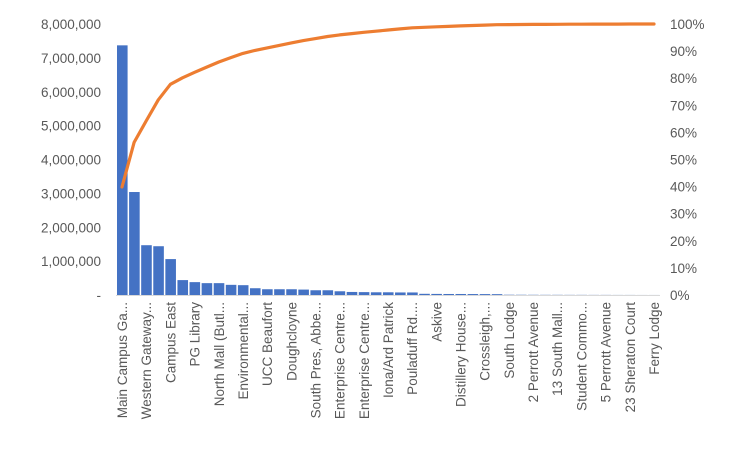  I want to click on right-tick-label: 50%, so click(683, 160).